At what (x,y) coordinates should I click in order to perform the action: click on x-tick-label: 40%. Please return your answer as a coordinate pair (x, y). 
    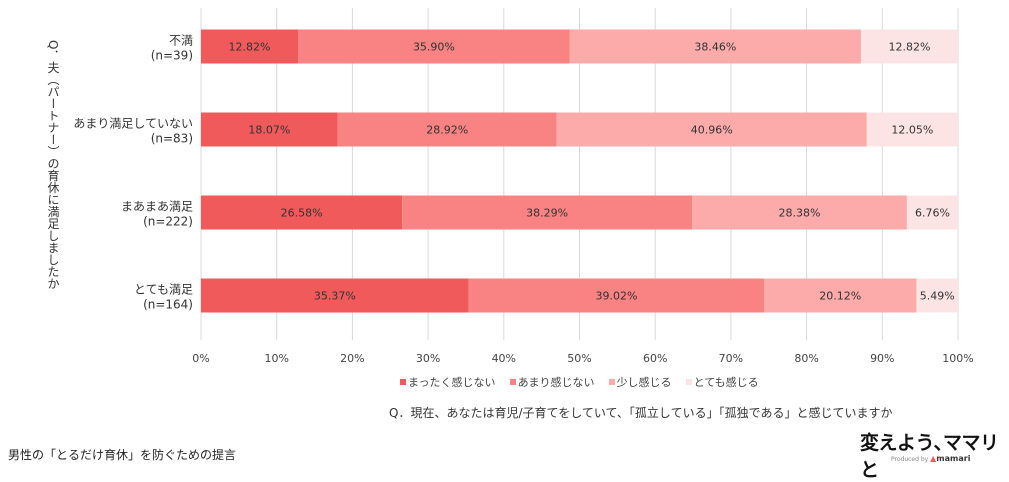
    Looking at the image, I should click on (504, 358).